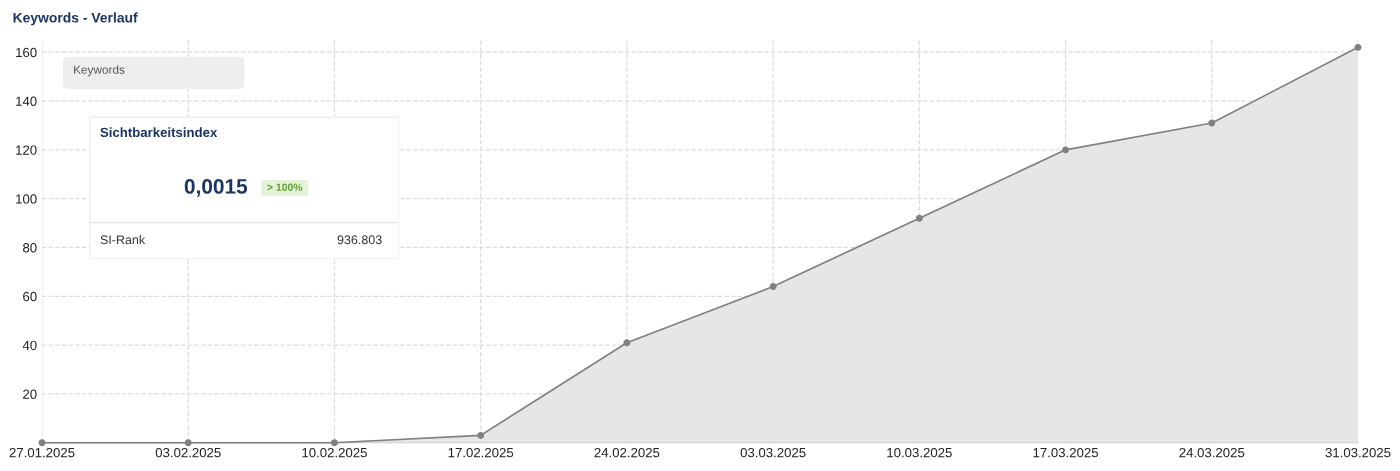  Describe the element at coordinates (123, 240) in the screenshot. I see `annotation: SI-Rank` at that location.